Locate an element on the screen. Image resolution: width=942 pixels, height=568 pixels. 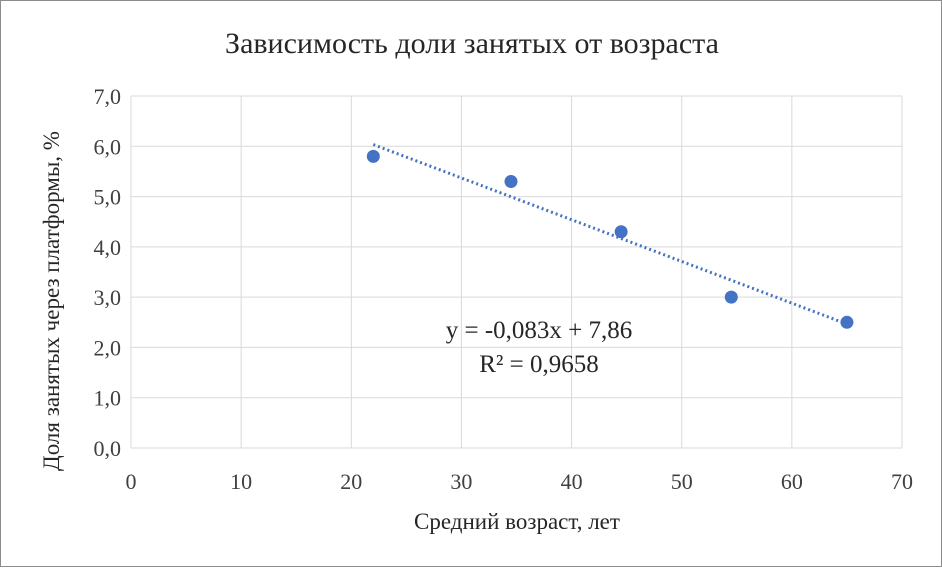
x-tick-label: 20 is located at coordinates (351, 481).